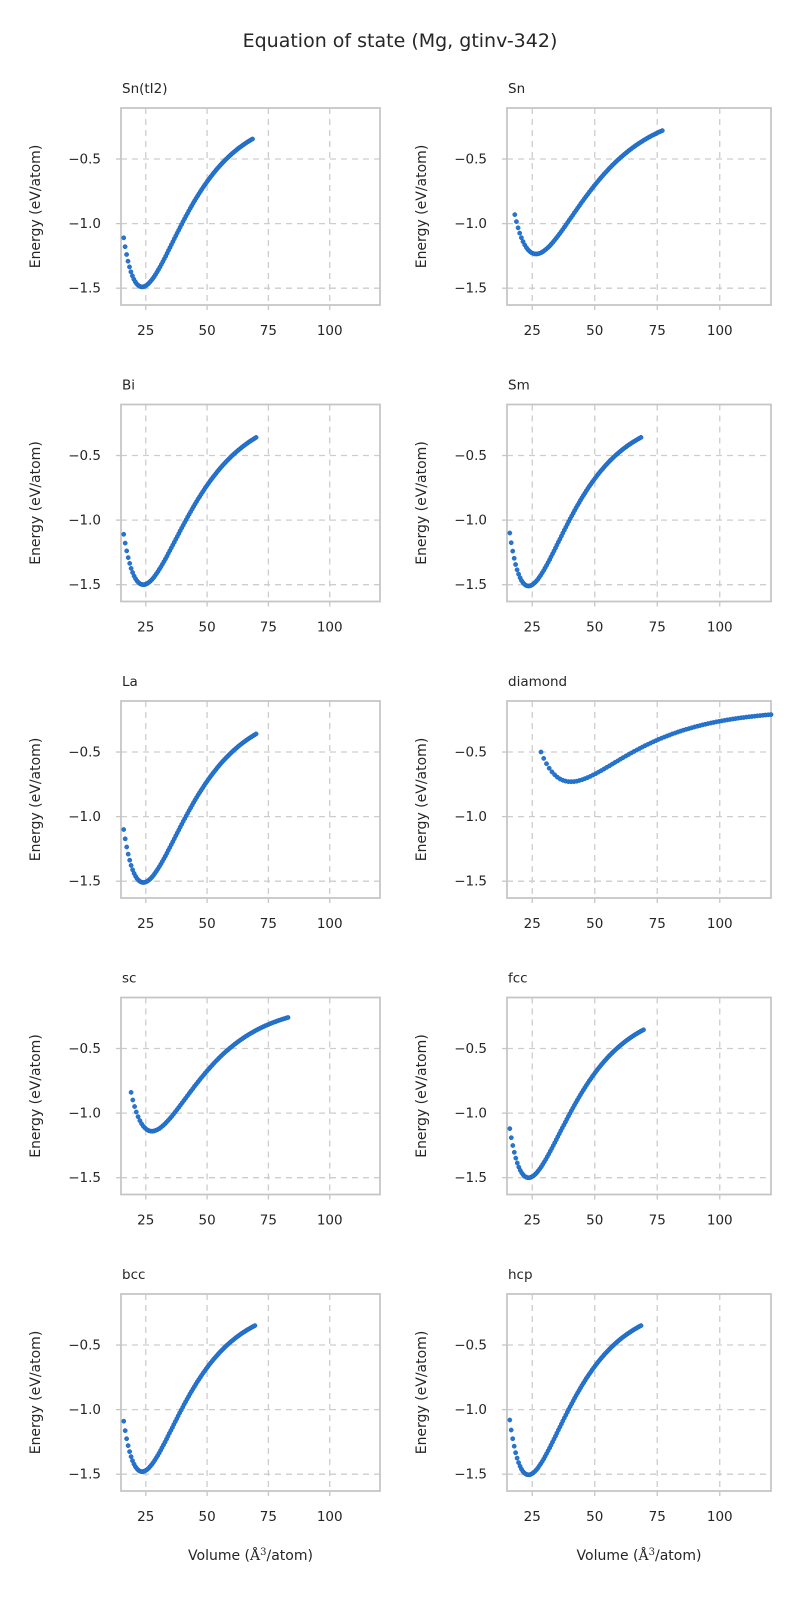 The image size is (800, 1600). What do you see at coordinates (130, 682) in the screenshot?
I see `subplot-title: La` at bounding box center [130, 682].